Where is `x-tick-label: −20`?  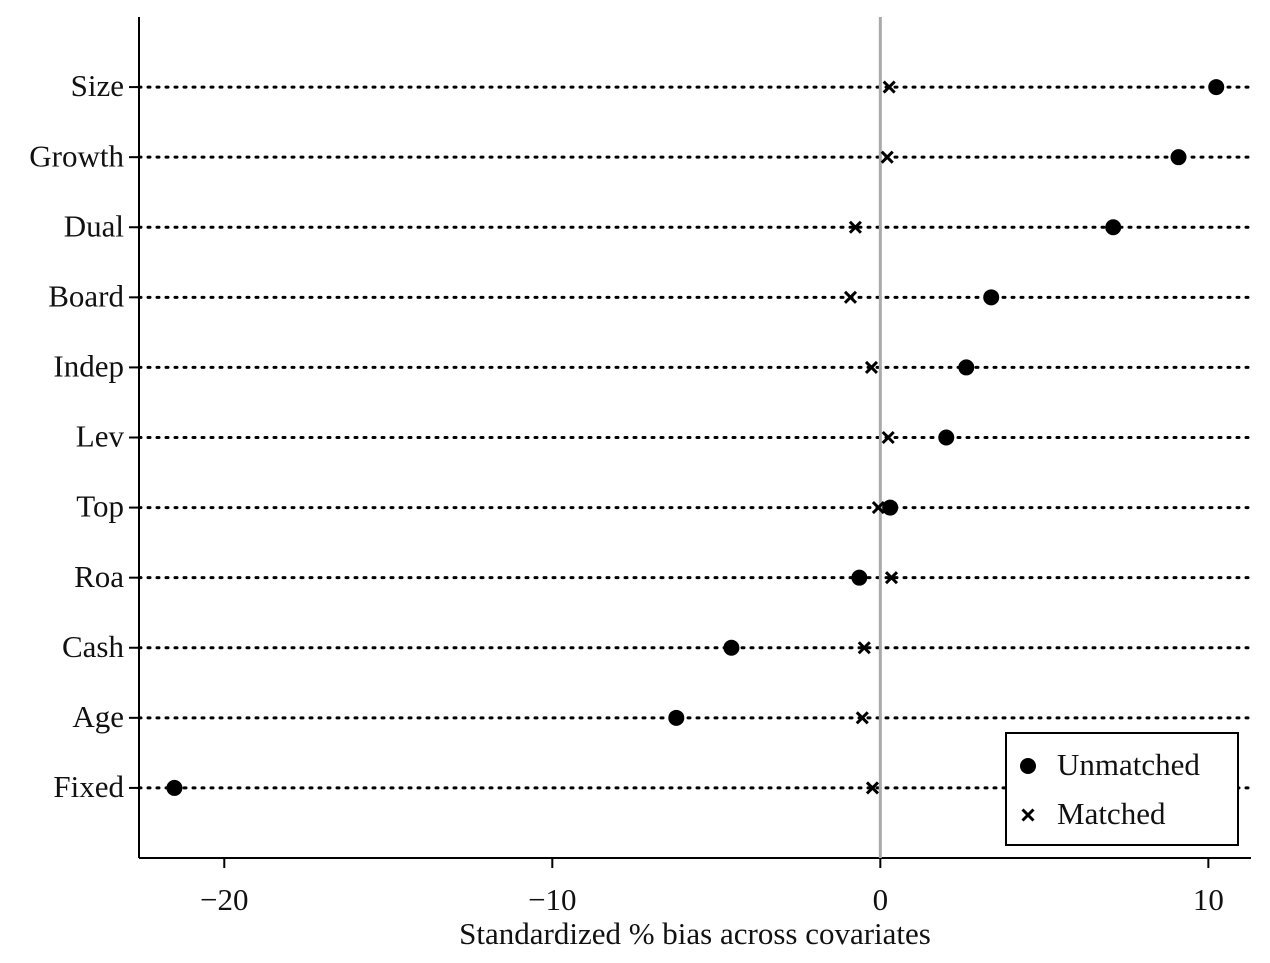 x-tick-label: −20 is located at coordinates (224, 899).